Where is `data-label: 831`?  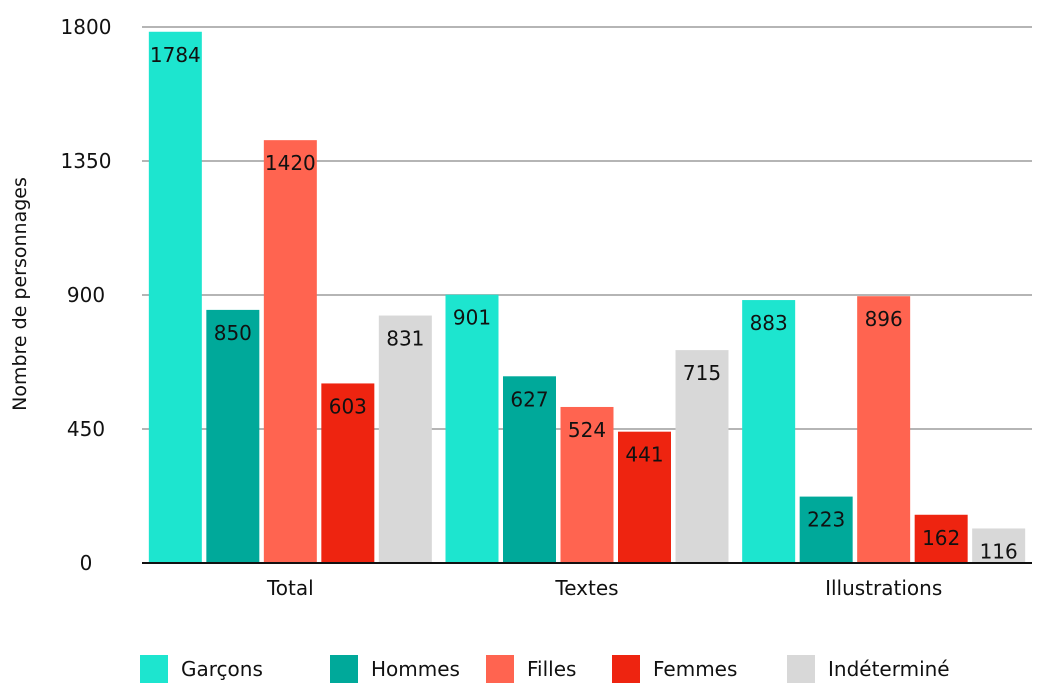
data-label: 831 is located at coordinates (405, 339).